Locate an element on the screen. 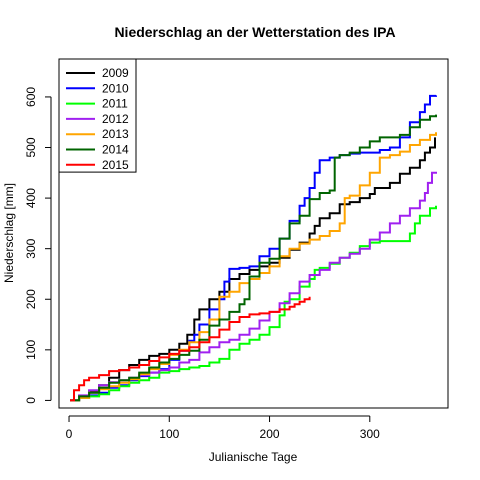 Image resolution: width=480 pixels, height=480 pixels. series-line-2015 is located at coordinates (190, 349).